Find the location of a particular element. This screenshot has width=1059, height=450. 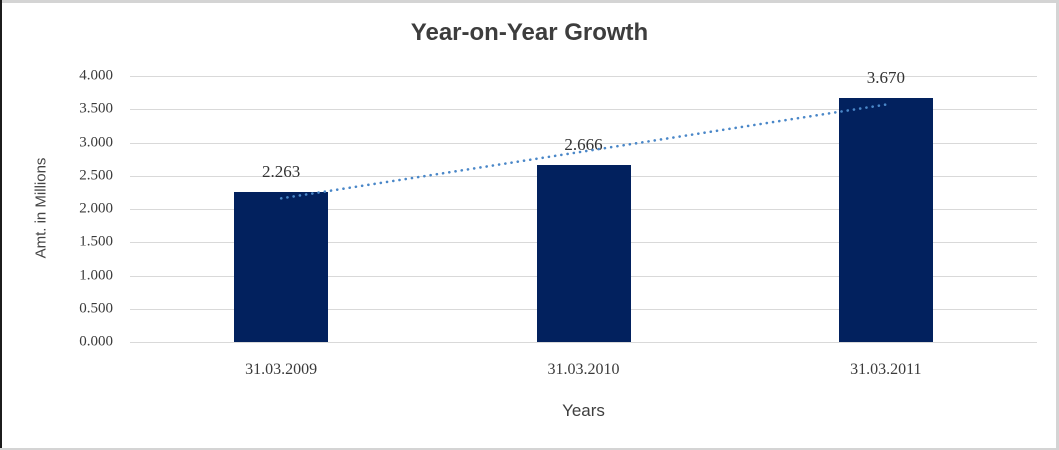

bar-value-label: 2.666 is located at coordinates (583, 144).